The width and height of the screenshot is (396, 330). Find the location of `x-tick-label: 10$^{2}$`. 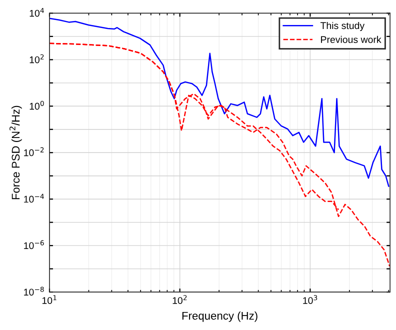

x-tick-label: 10$^{2}$ is located at coordinates (179, 299).